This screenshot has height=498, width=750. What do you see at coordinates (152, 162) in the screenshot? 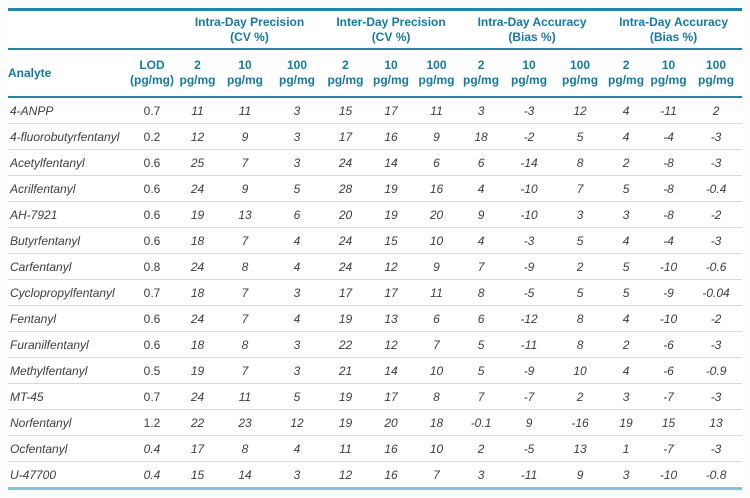
I see `lod-cell: 0.6` at bounding box center [152, 162].